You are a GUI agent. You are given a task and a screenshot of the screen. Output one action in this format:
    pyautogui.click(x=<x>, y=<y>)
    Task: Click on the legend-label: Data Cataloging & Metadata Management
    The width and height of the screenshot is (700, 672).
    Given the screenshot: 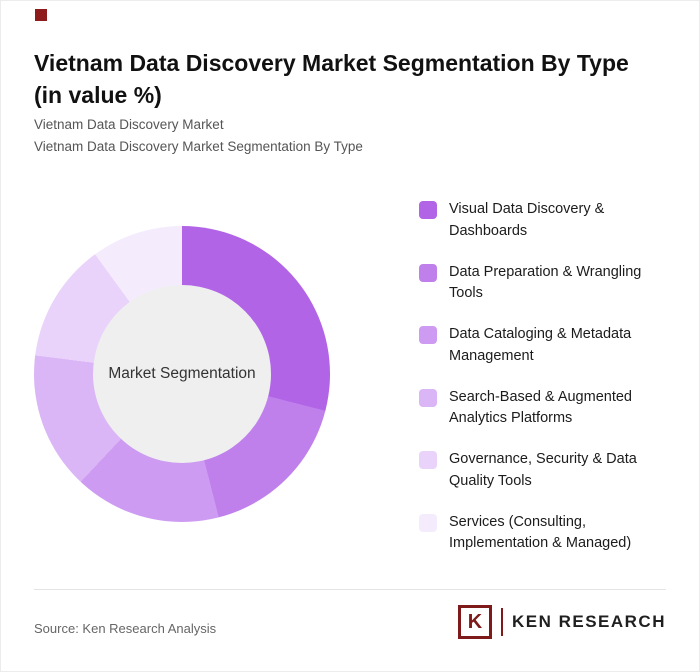 What is the action you would take?
    pyautogui.click(x=540, y=345)
    